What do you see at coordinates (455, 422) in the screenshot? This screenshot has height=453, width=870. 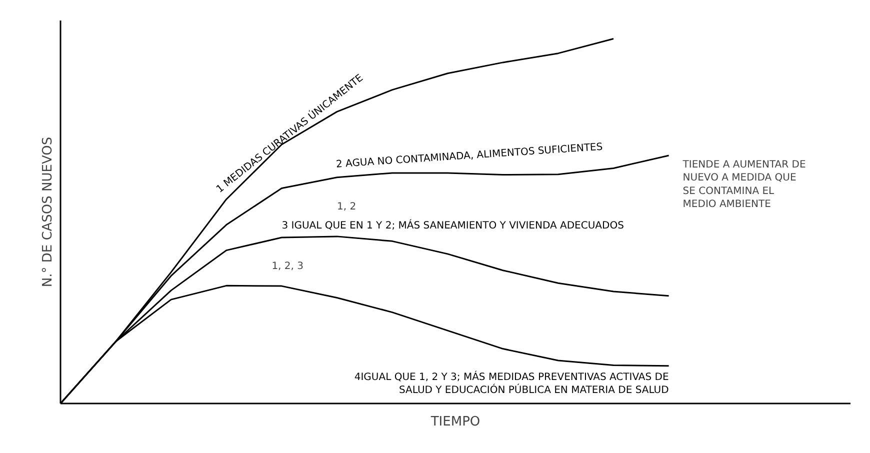 I see `x-axis-title: TIEMPO` at bounding box center [455, 422].